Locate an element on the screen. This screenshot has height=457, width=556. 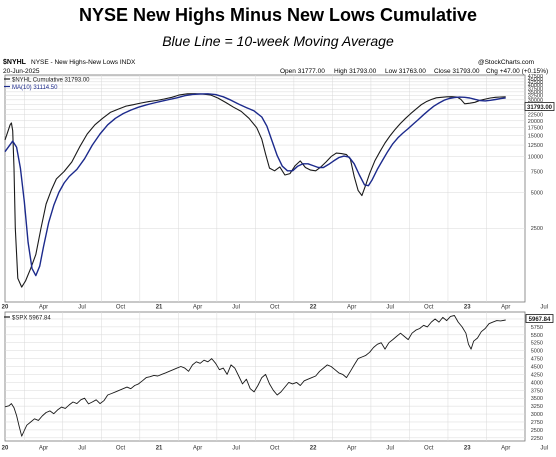
last-value-labels: 31793.00 5967.84 is located at coordinates (539, 212).